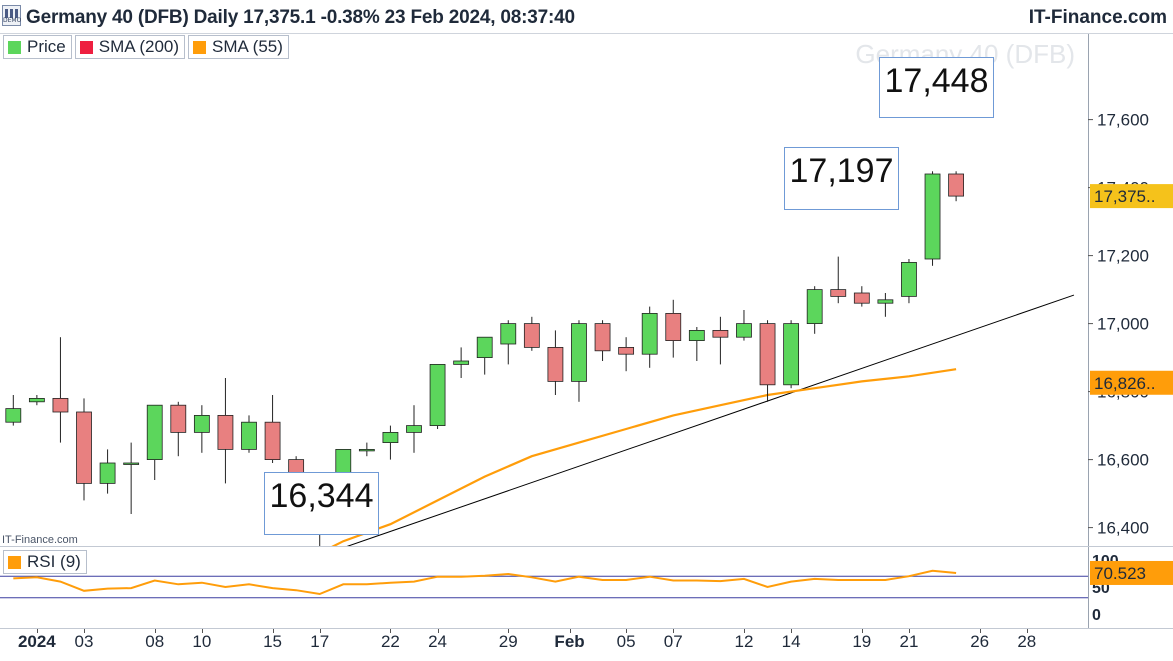 The height and width of the screenshot is (661, 1173). I want to click on credit-text: IT-Finance.com, so click(40, 540).